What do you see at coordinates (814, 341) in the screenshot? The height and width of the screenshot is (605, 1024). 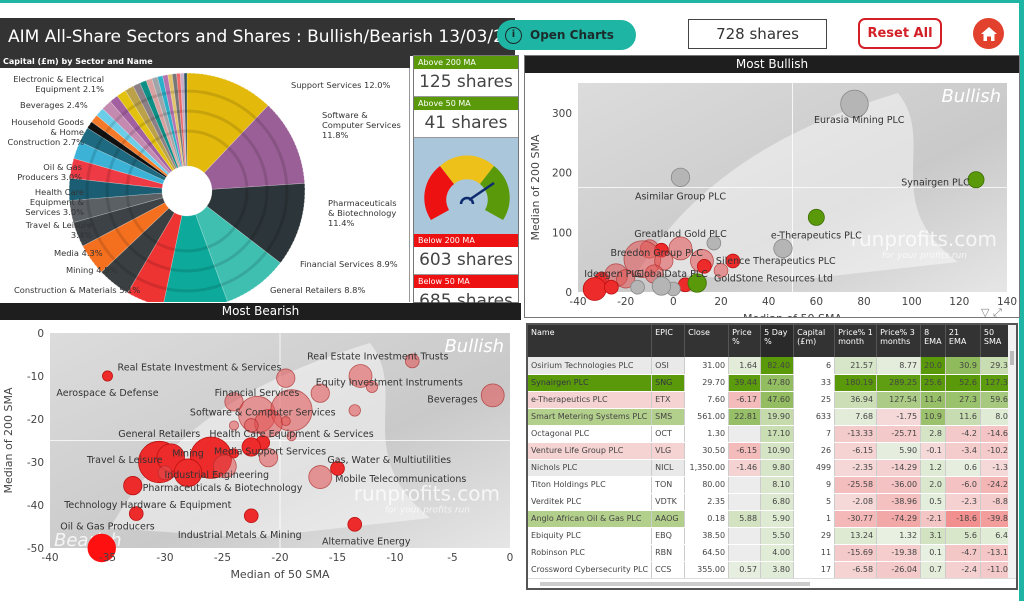 I see `column-header: Capital (£m)` at bounding box center [814, 341].